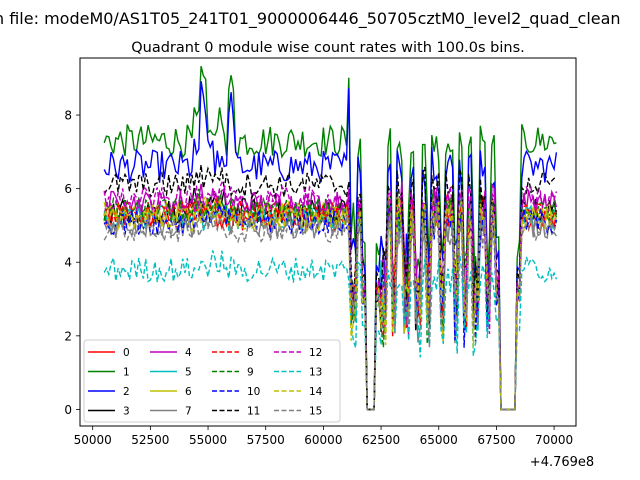 The image size is (640, 480). Describe the element at coordinates (250, 373) in the screenshot. I see `legend-label-9: 9` at that location.